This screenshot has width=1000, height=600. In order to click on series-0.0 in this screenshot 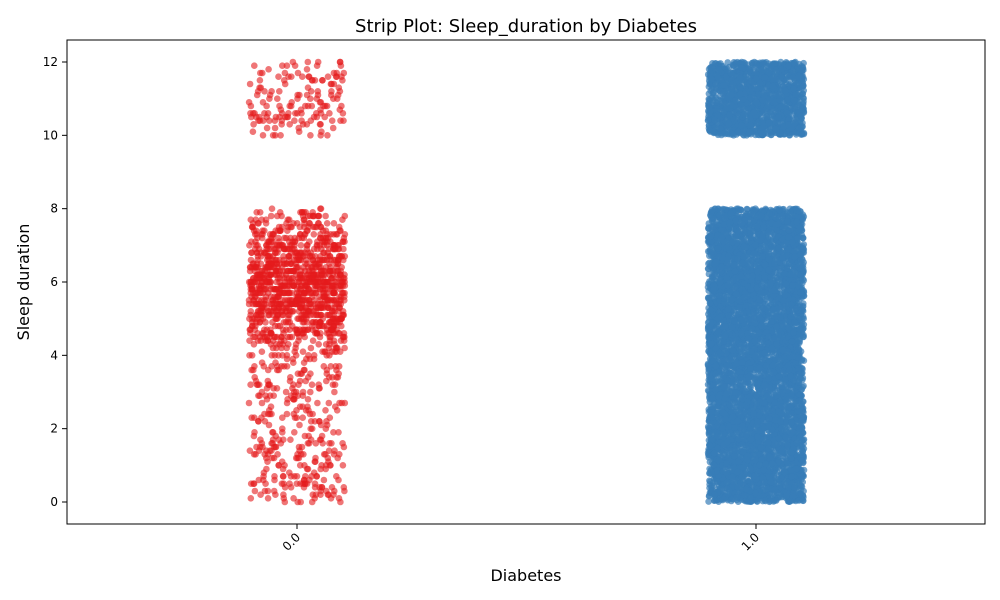, I will do `click(297, 282)`.